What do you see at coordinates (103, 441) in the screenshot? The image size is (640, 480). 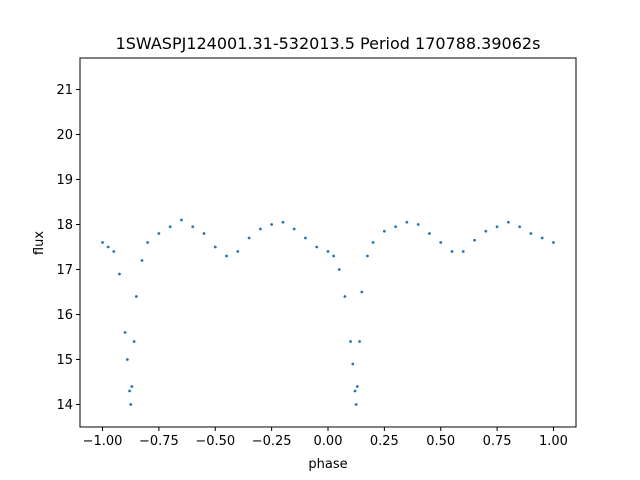 I see `x-tick-label: −1.00` at bounding box center [103, 441].